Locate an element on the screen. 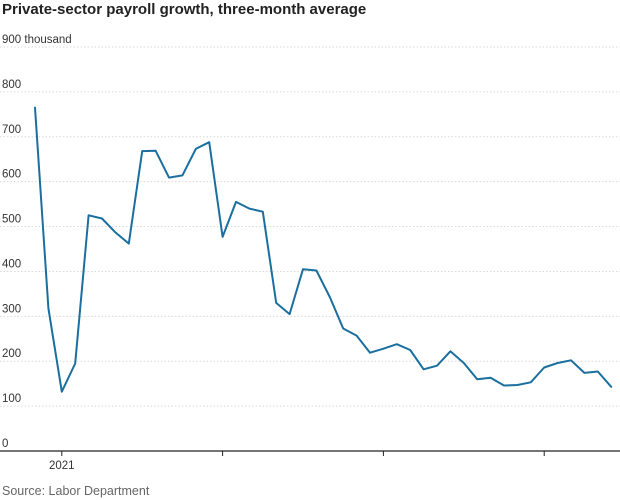  y-tick-label-100: 100 is located at coordinates (11, 399).